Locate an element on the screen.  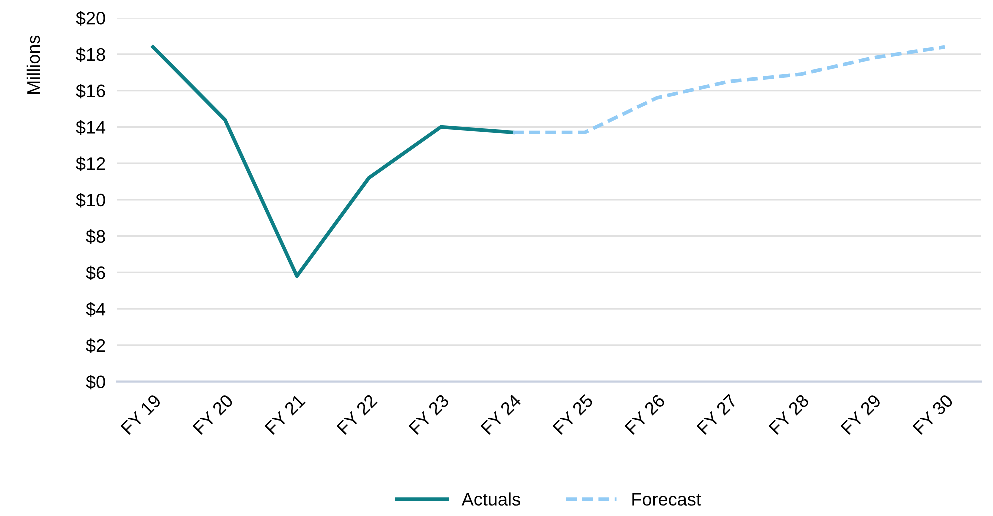
x-tick-label: FY 28 is located at coordinates (789, 415).